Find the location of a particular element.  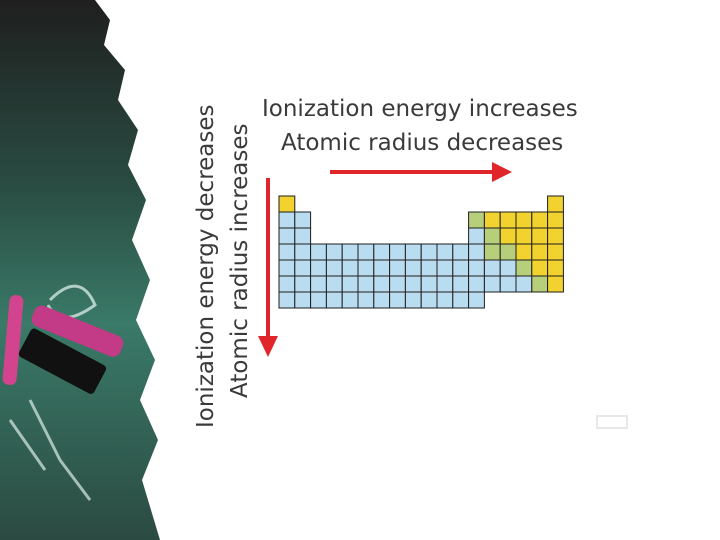

chalk-eraser is located at coordinates (62, 361).